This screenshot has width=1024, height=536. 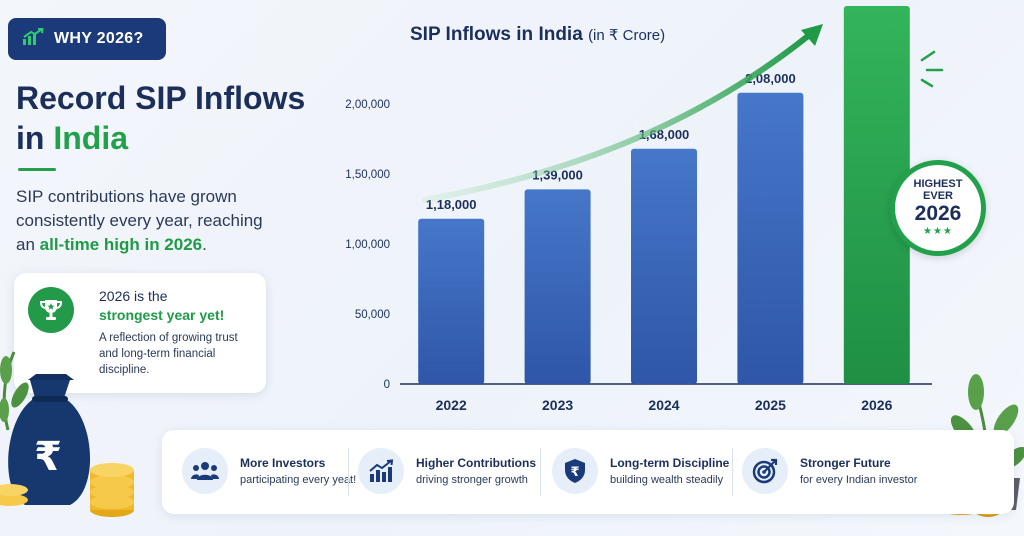 What do you see at coordinates (381, 471) in the screenshot?
I see `growth-chart-icon` at bounding box center [381, 471].